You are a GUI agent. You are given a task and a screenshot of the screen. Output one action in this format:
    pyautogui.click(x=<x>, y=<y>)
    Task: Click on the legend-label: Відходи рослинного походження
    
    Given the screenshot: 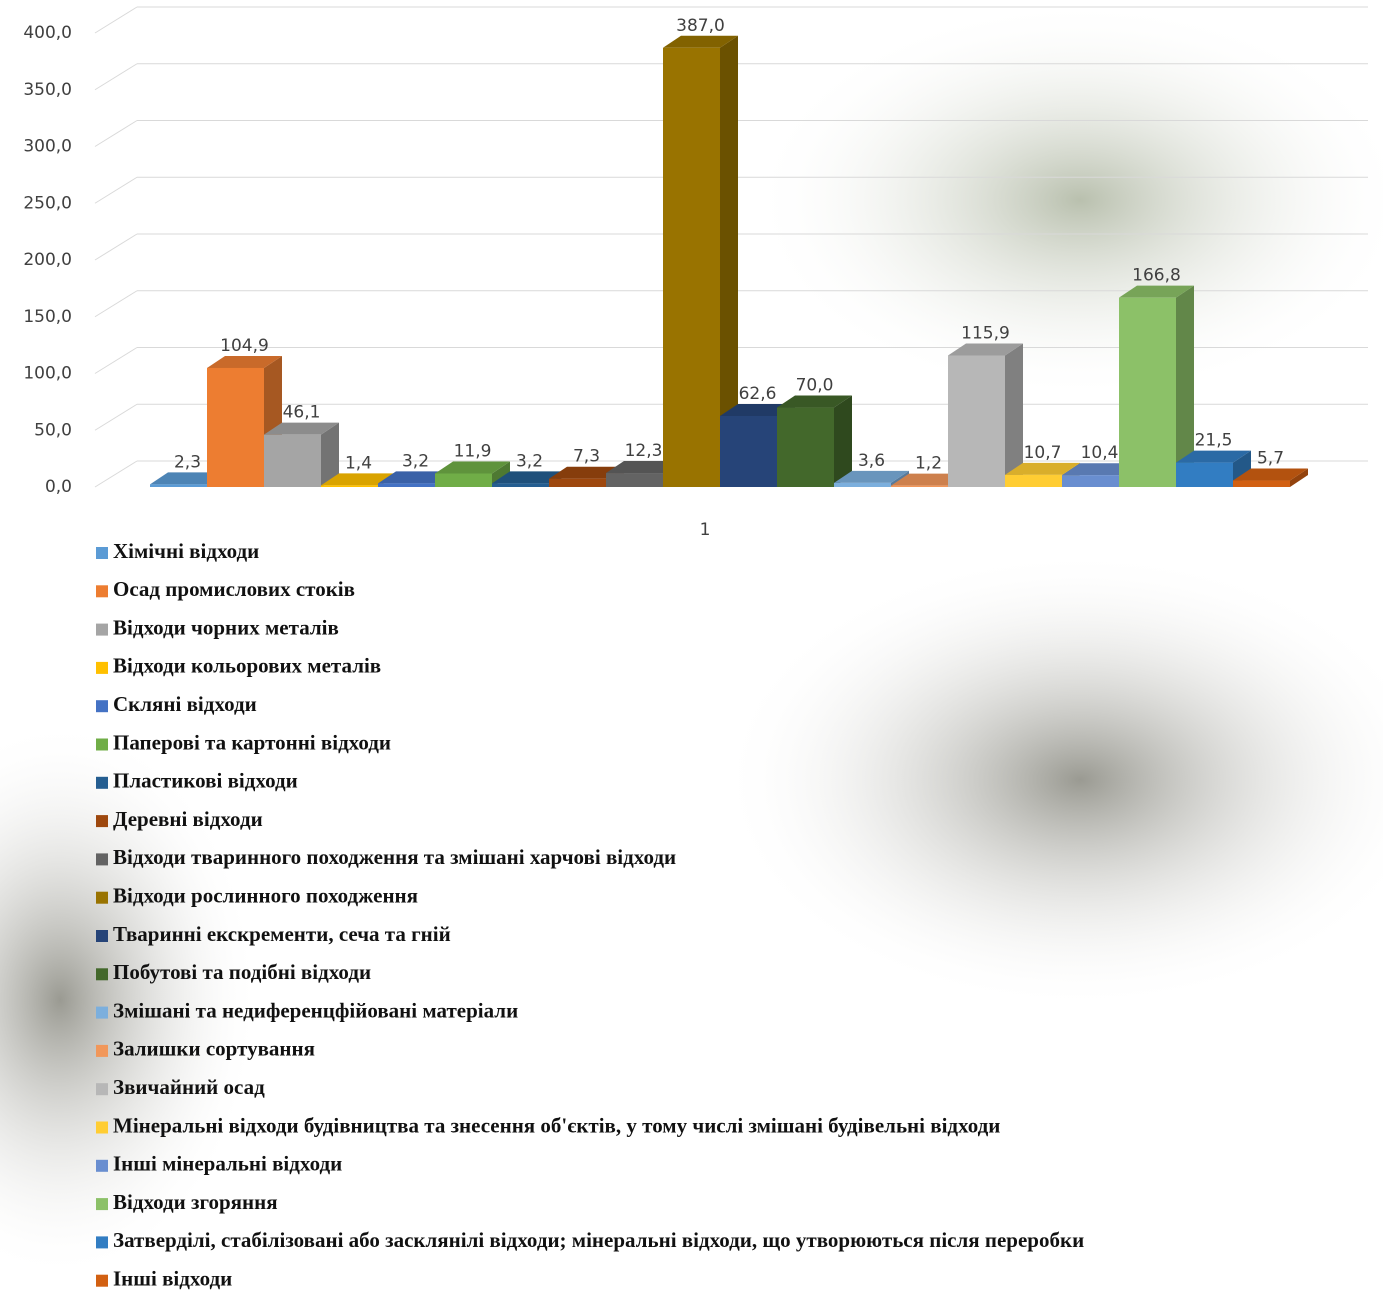 What is the action you would take?
    pyautogui.click(x=265, y=896)
    